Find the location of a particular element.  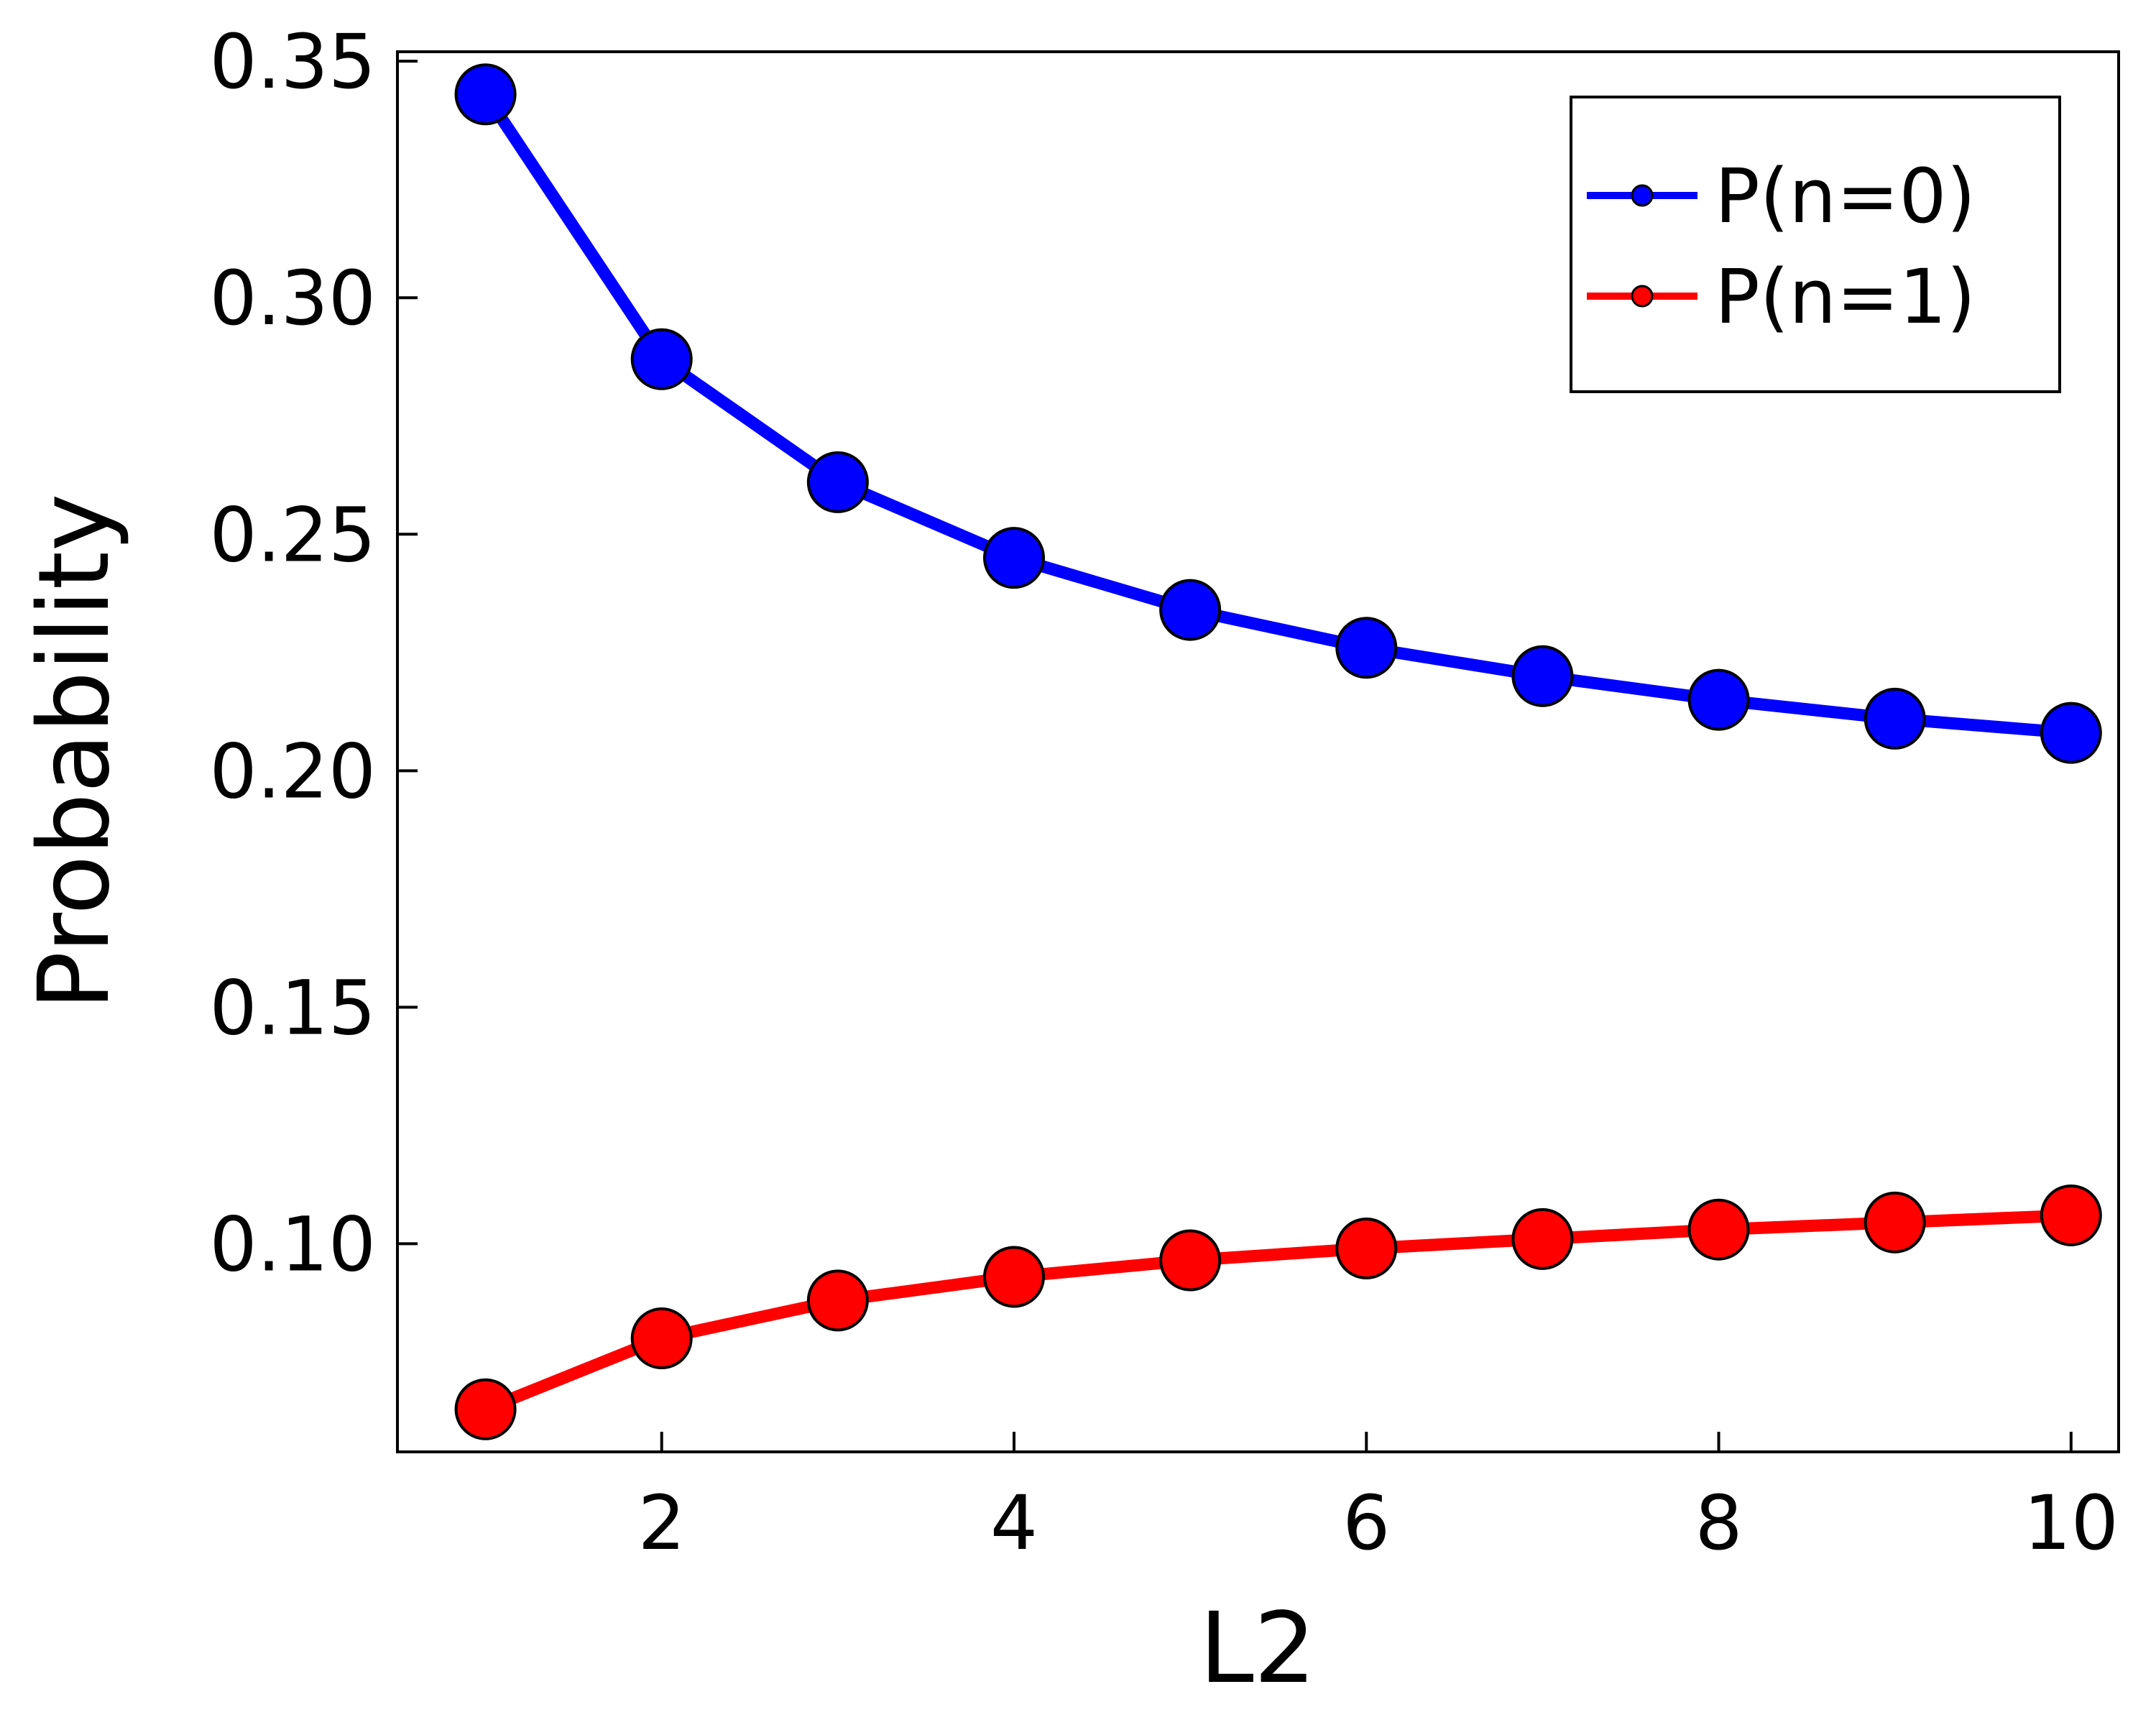

legend: P(n=0) P(n=1) is located at coordinates (1816, 244).